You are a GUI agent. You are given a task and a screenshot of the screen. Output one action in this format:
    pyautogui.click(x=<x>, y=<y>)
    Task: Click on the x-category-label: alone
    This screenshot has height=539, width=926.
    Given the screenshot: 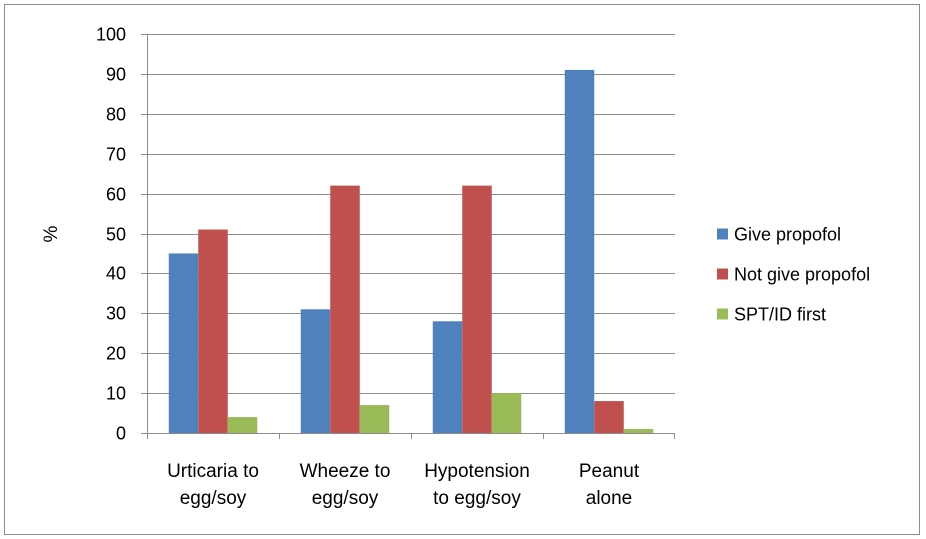 What is the action you would take?
    pyautogui.click(x=609, y=498)
    